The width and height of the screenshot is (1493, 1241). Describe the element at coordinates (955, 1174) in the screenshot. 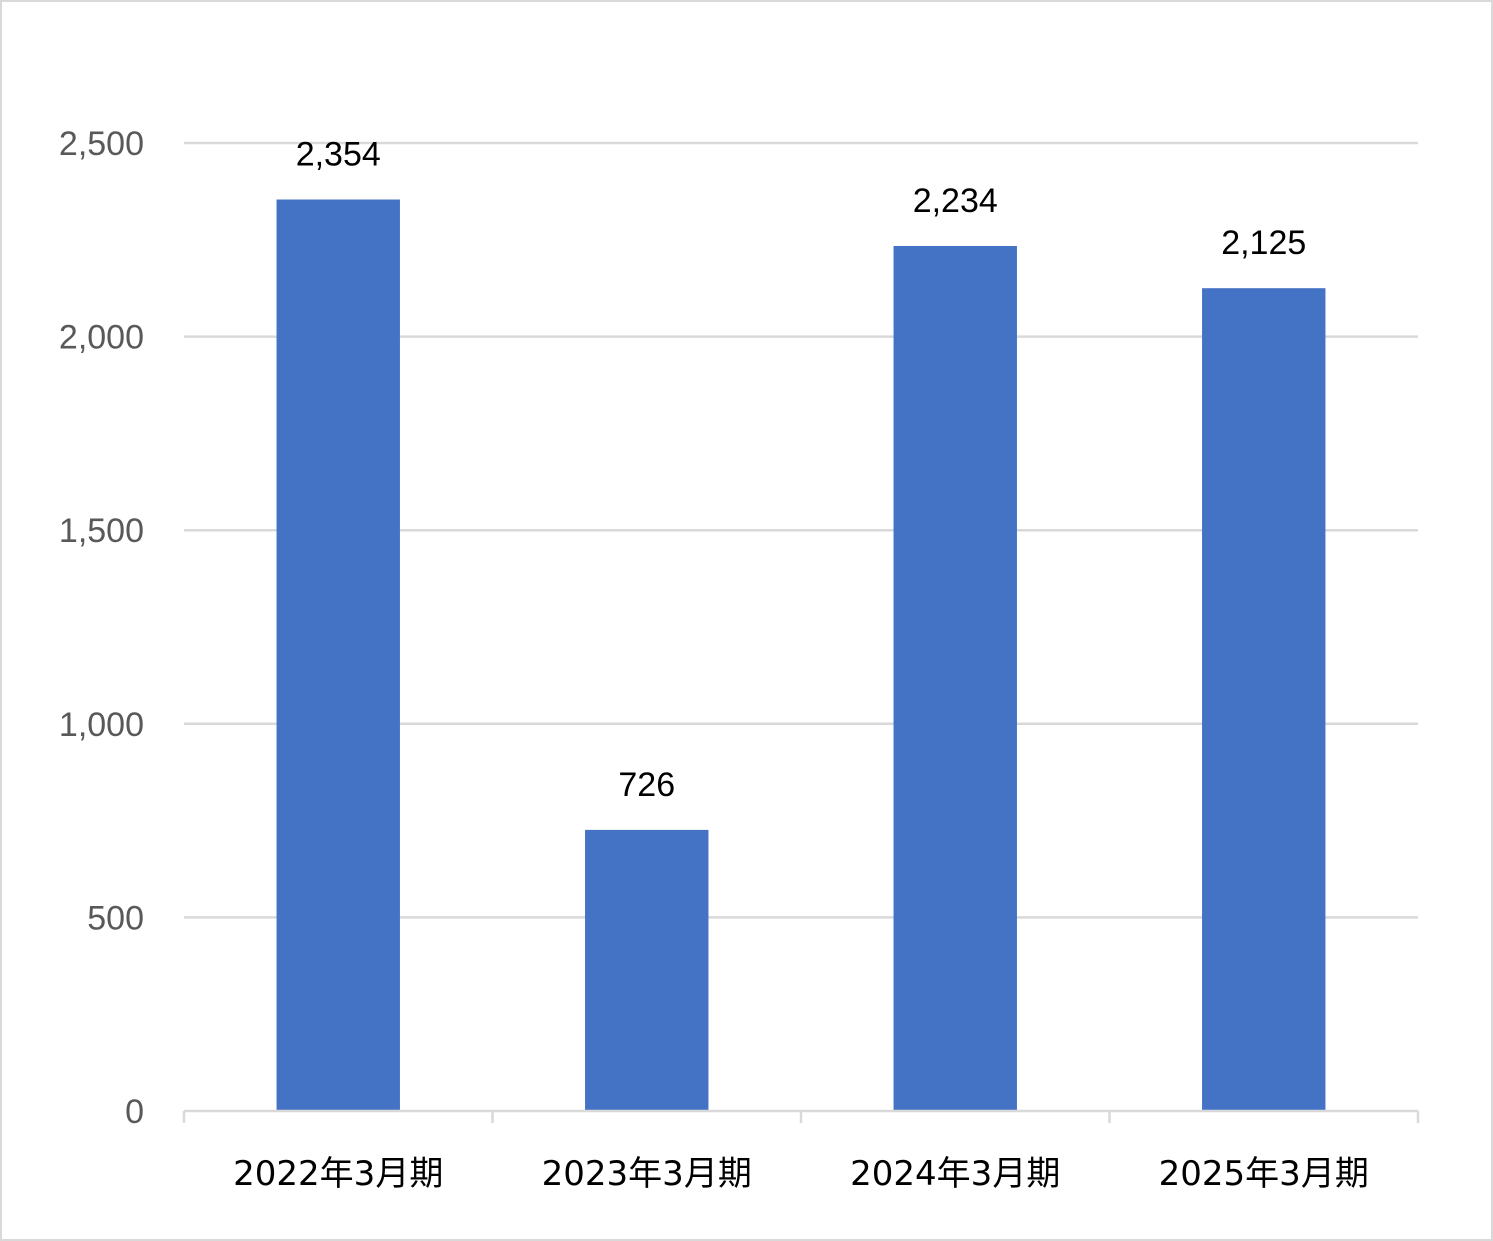

I see `x-tick-label: 2024年3月期` at that location.